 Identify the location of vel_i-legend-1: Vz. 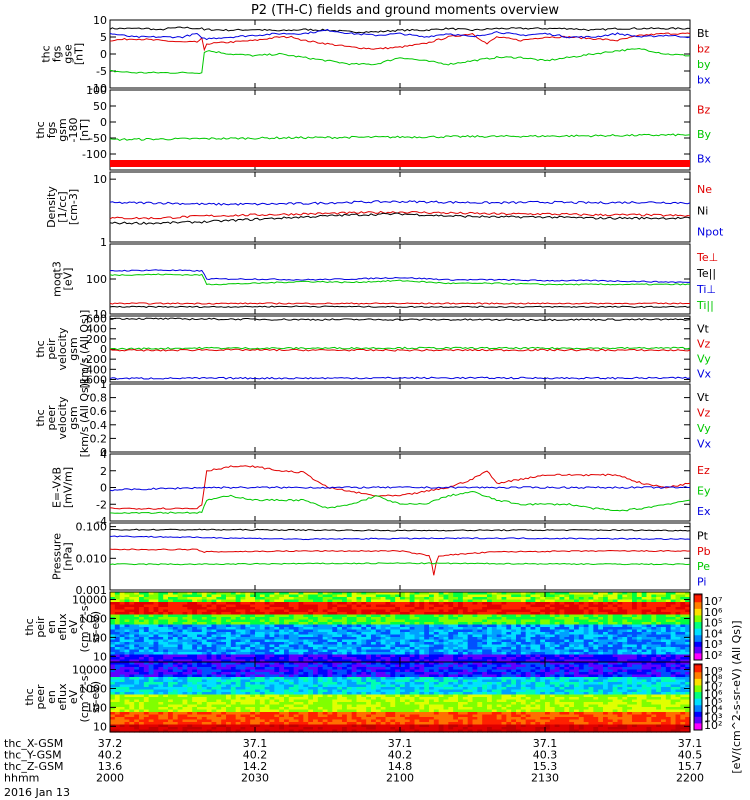
(704, 344).